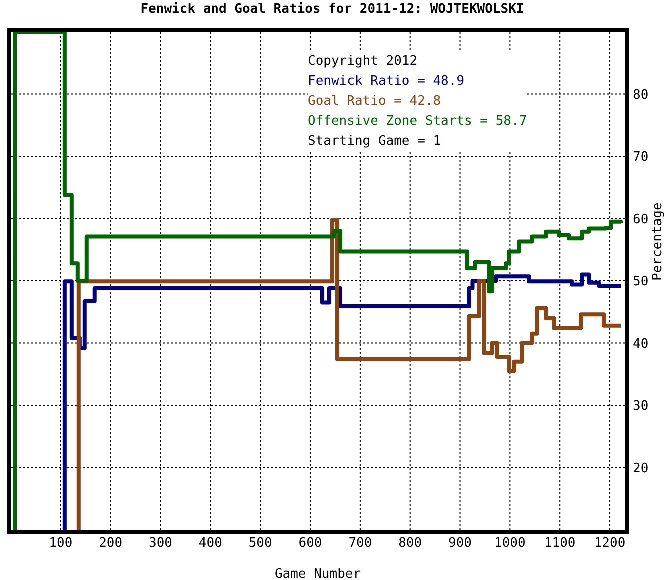 The height and width of the screenshot is (580, 665). What do you see at coordinates (387, 82) in the screenshot?
I see `text: Fenwick Ratio = 48.9` at bounding box center [387, 82].